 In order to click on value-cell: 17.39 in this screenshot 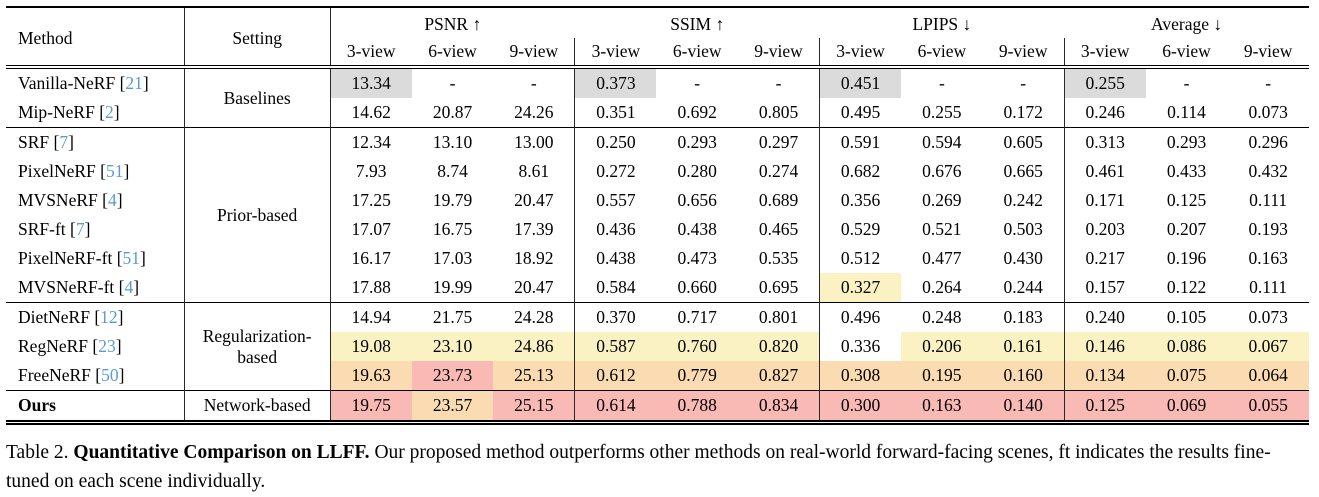, I will do `click(534, 229)`.